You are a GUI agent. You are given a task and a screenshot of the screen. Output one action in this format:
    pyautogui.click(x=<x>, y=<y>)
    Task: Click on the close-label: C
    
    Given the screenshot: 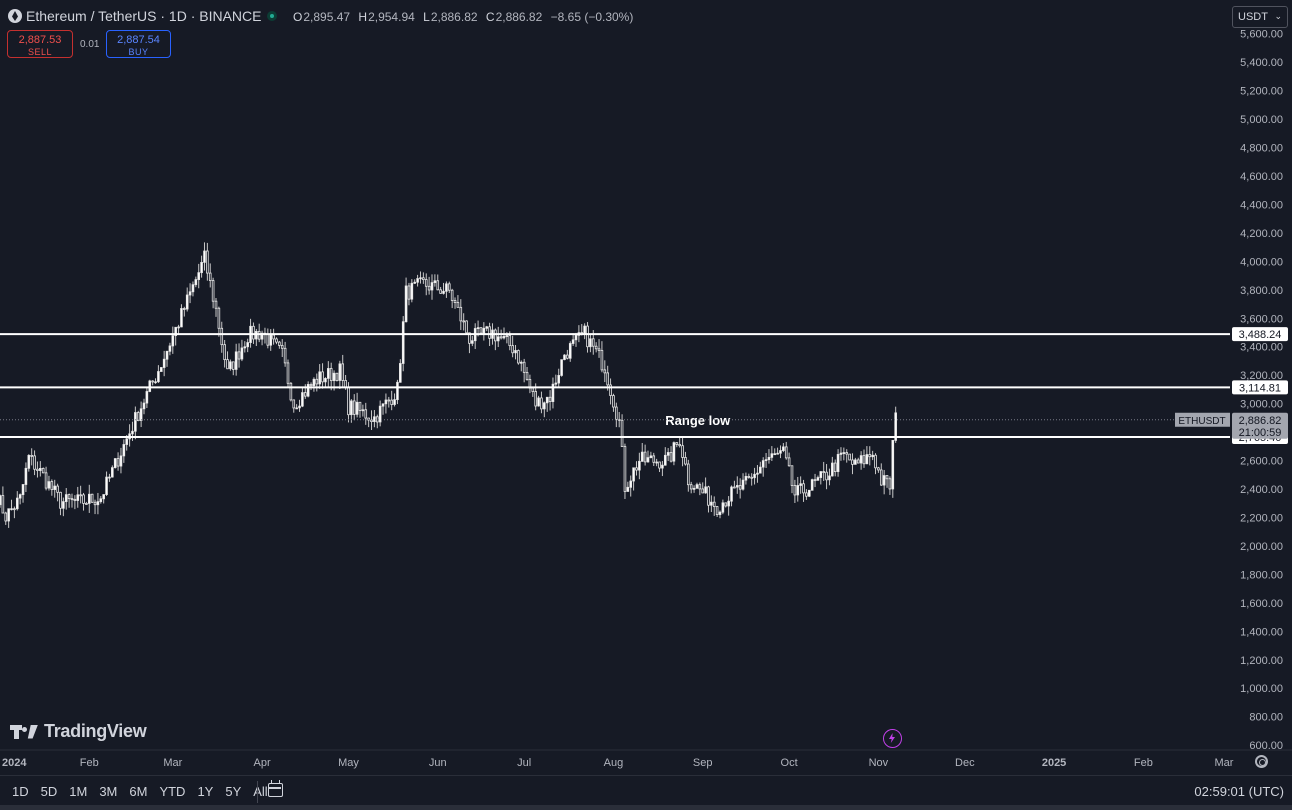 What is the action you would take?
    pyautogui.click(x=490, y=17)
    